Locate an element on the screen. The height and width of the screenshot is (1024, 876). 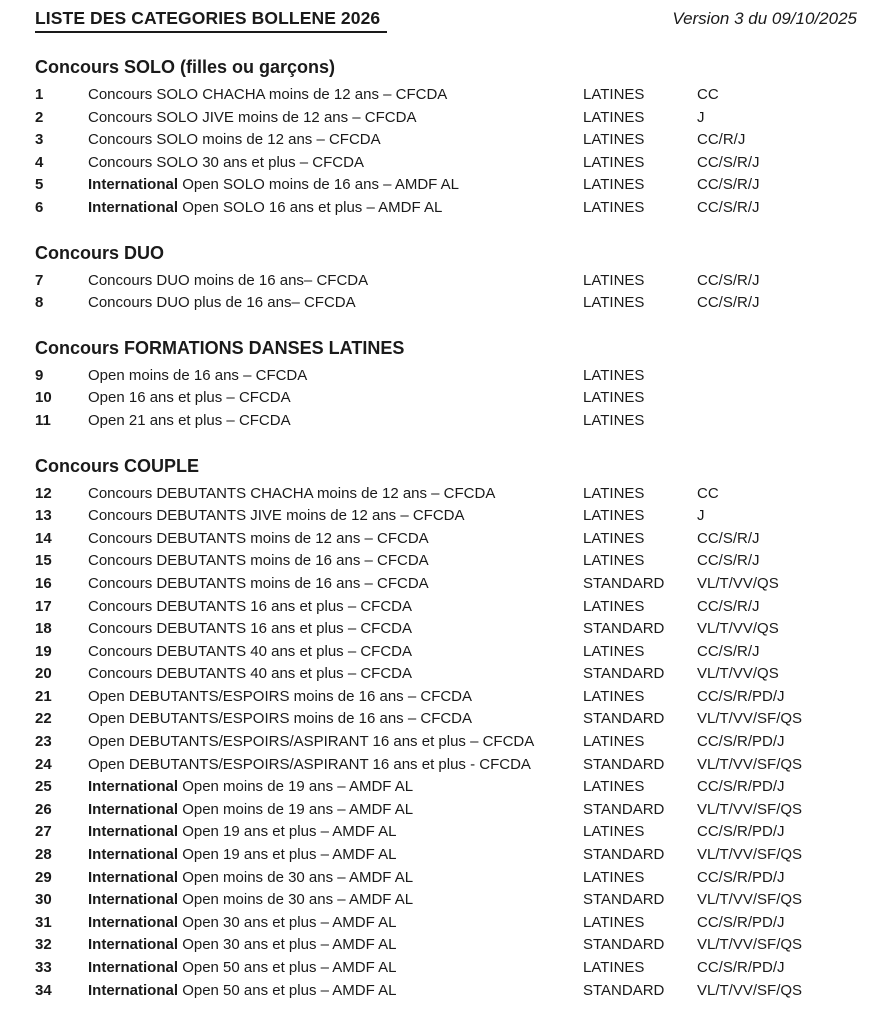
category-description: Open moins de 16 ans – CFCDA is located at coordinates (335, 376).